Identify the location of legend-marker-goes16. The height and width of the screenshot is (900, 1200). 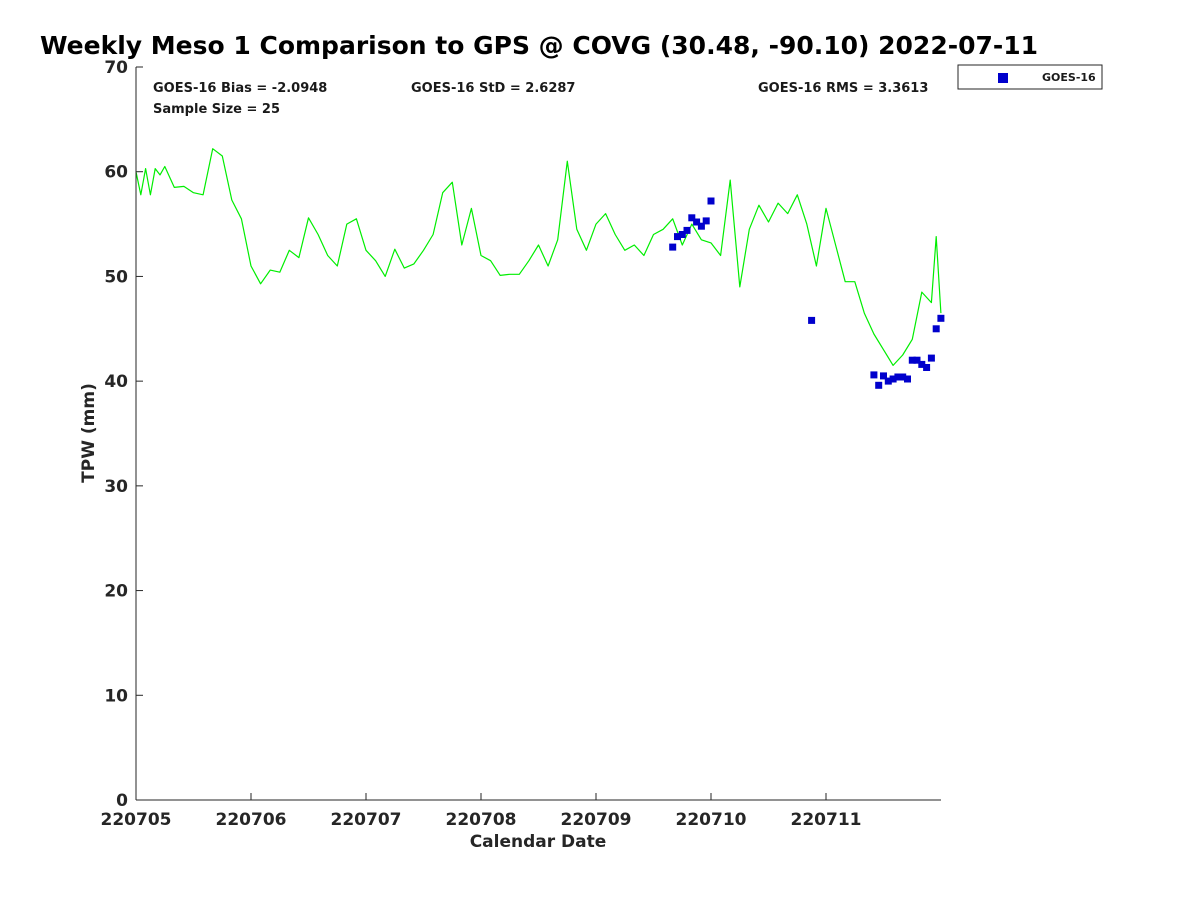
(1003, 78).